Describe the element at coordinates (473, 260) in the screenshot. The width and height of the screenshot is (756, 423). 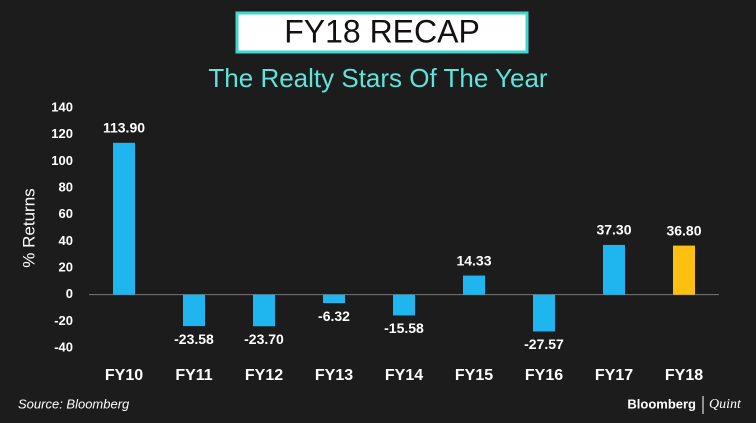
I see `value-label: 14.33` at that location.